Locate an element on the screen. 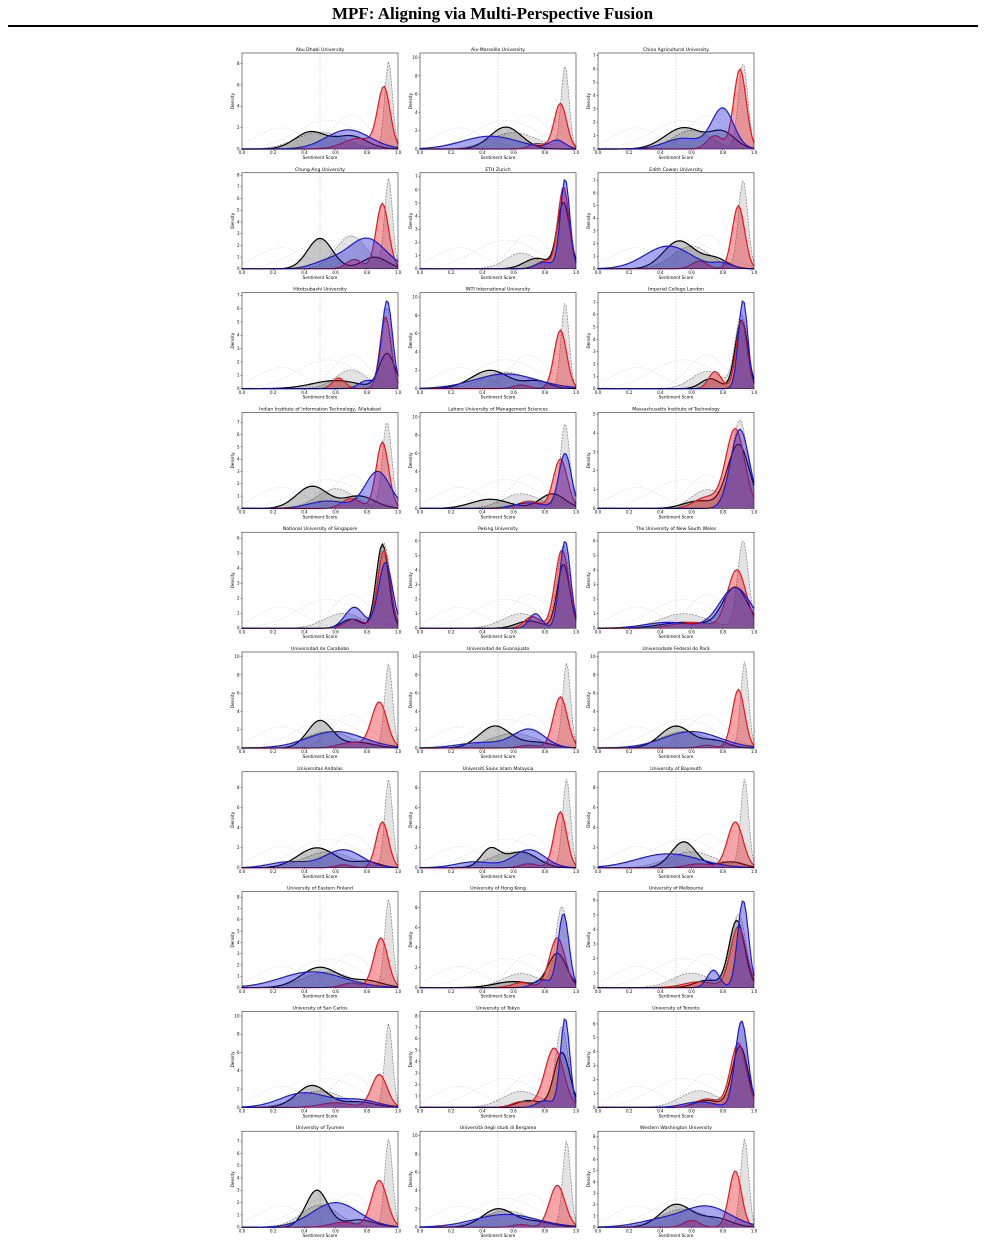 The width and height of the screenshot is (985, 1247). panel-title: Chung-Ang University is located at coordinates (320, 170).